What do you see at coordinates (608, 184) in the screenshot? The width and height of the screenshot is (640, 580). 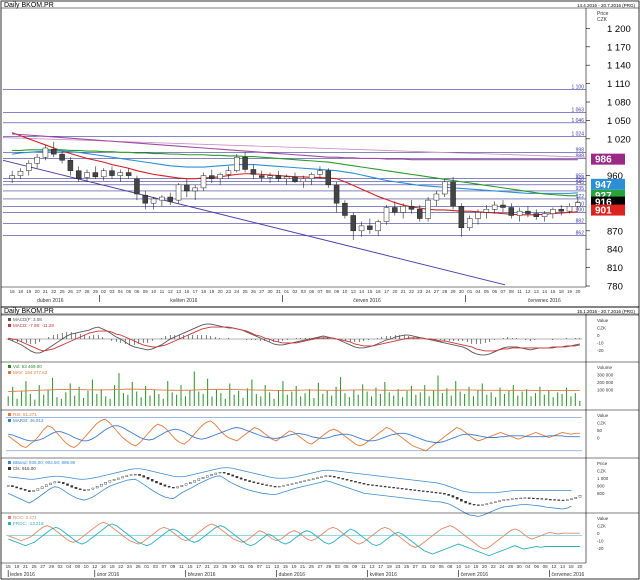 I see `price-tag` at bounding box center [608, 184].